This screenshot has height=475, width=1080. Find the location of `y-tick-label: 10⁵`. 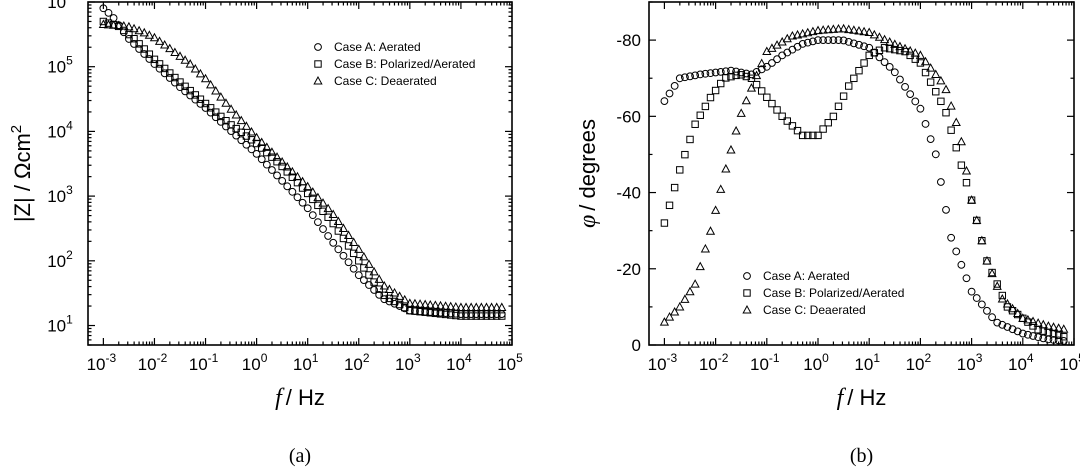

y-tick-label: 10⁵ is located at coordinates (60, 65).